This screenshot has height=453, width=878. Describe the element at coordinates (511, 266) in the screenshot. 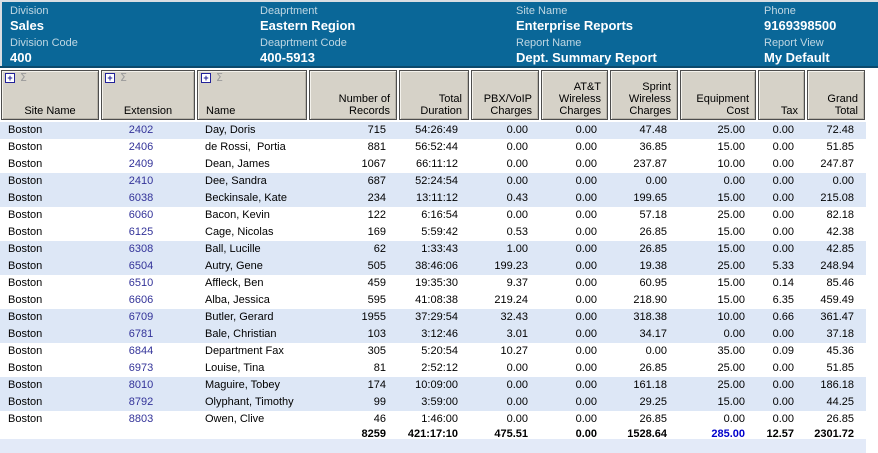

I see `cell-pbx_voip: 199.23` at that location.